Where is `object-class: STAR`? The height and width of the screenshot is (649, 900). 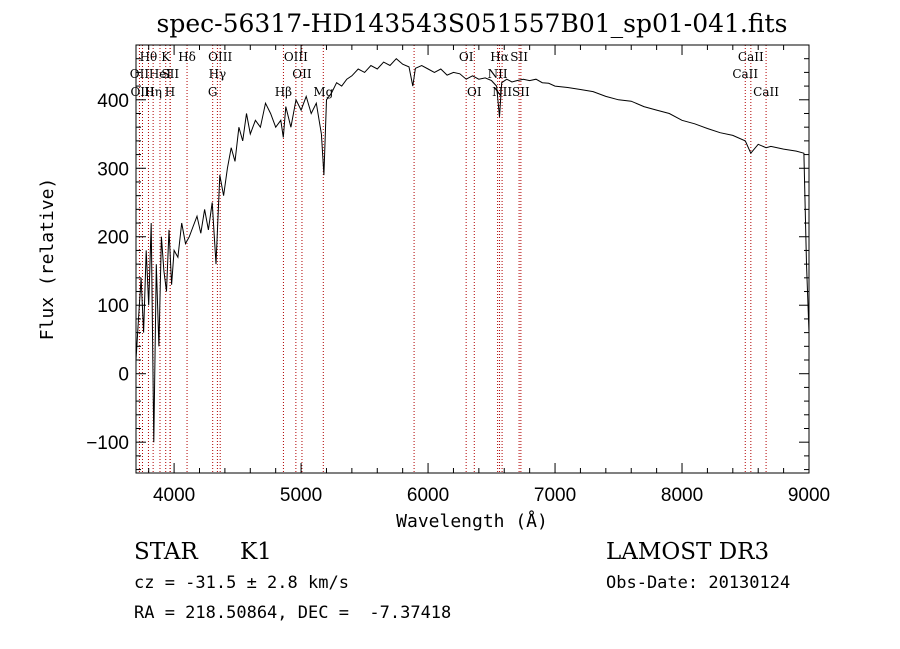
object-class: STAR is located at coordinates (166, 552).